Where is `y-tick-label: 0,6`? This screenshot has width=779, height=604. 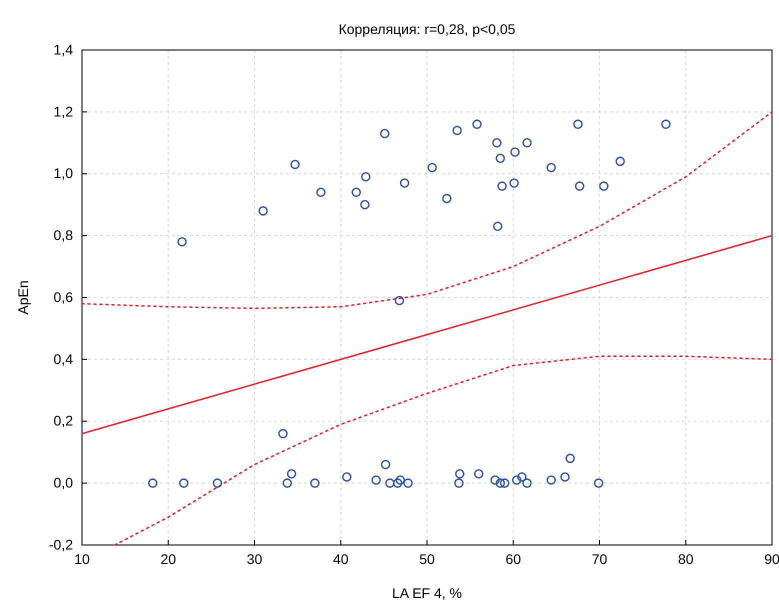 y-tick-label: 0,6 is located at coordinates (64, 296).